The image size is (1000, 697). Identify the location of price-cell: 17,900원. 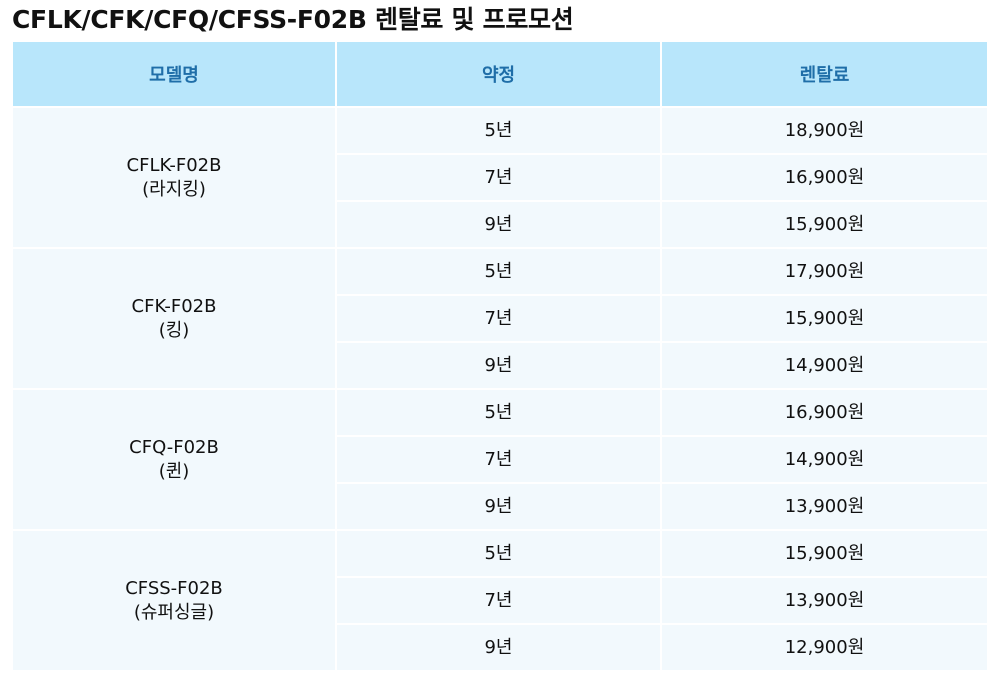
(824, 270).